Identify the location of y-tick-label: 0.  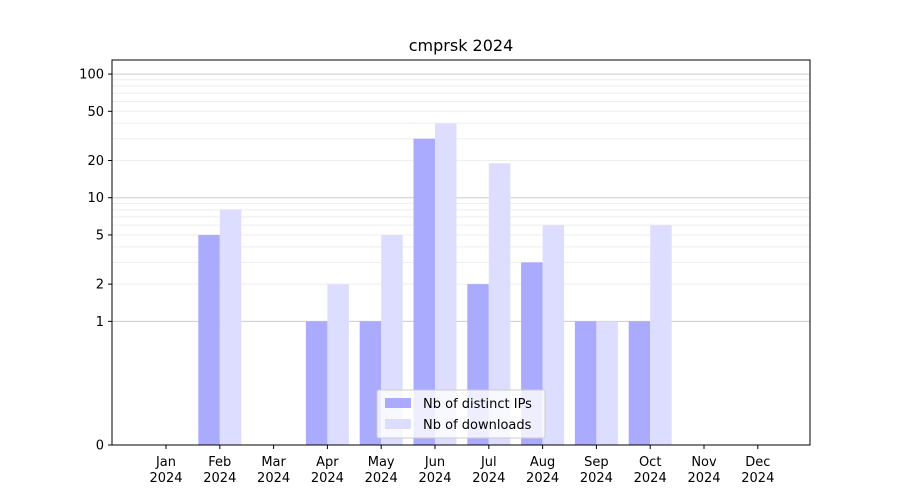
(100, 446).